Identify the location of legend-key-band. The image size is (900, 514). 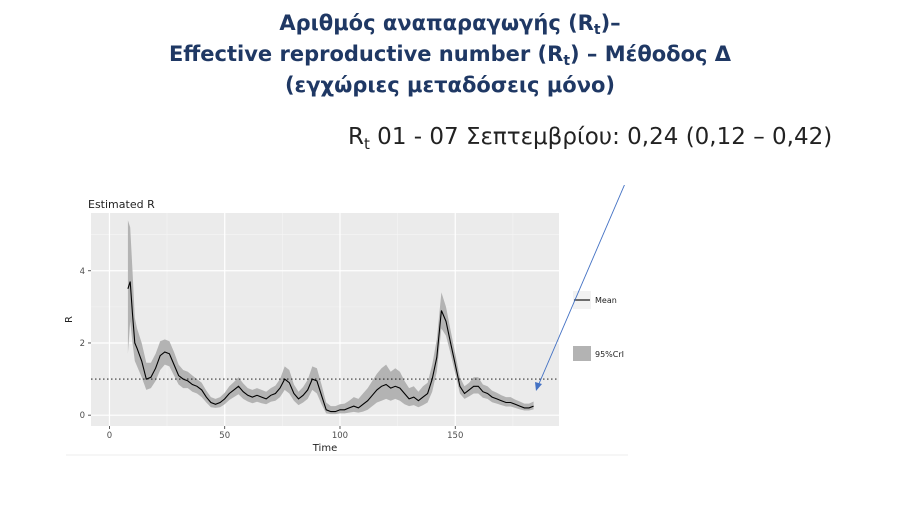
(582, 353).